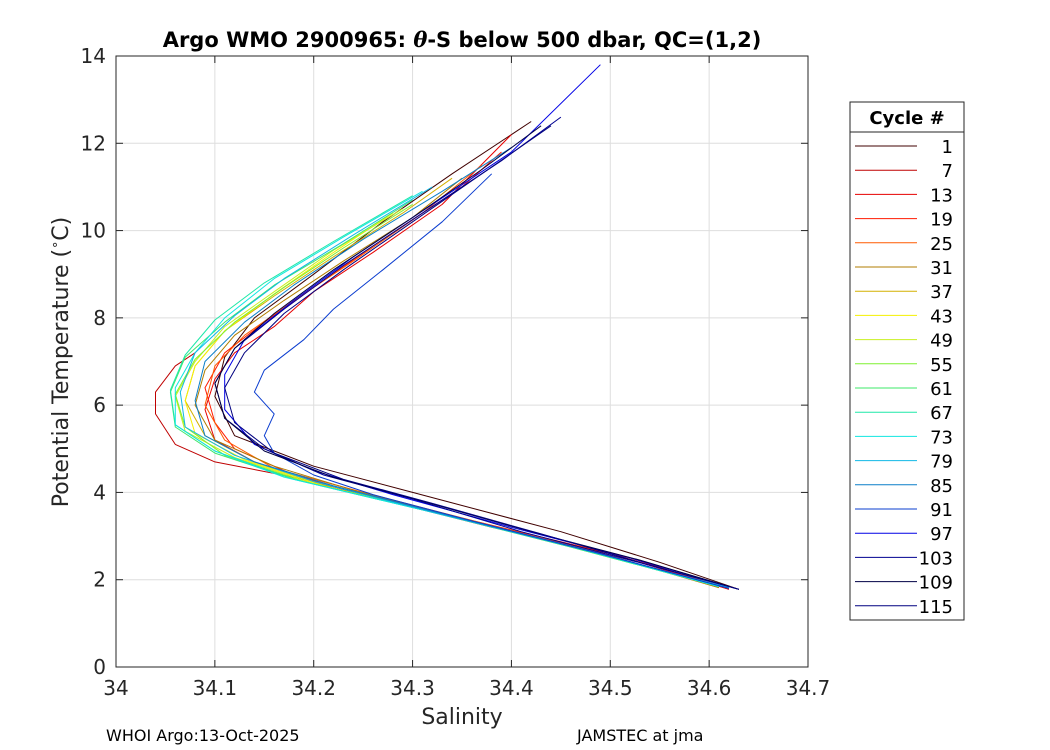 This screenshot has height=750, width=1050. I want to click on legend-label: 91, so click(941, 510).